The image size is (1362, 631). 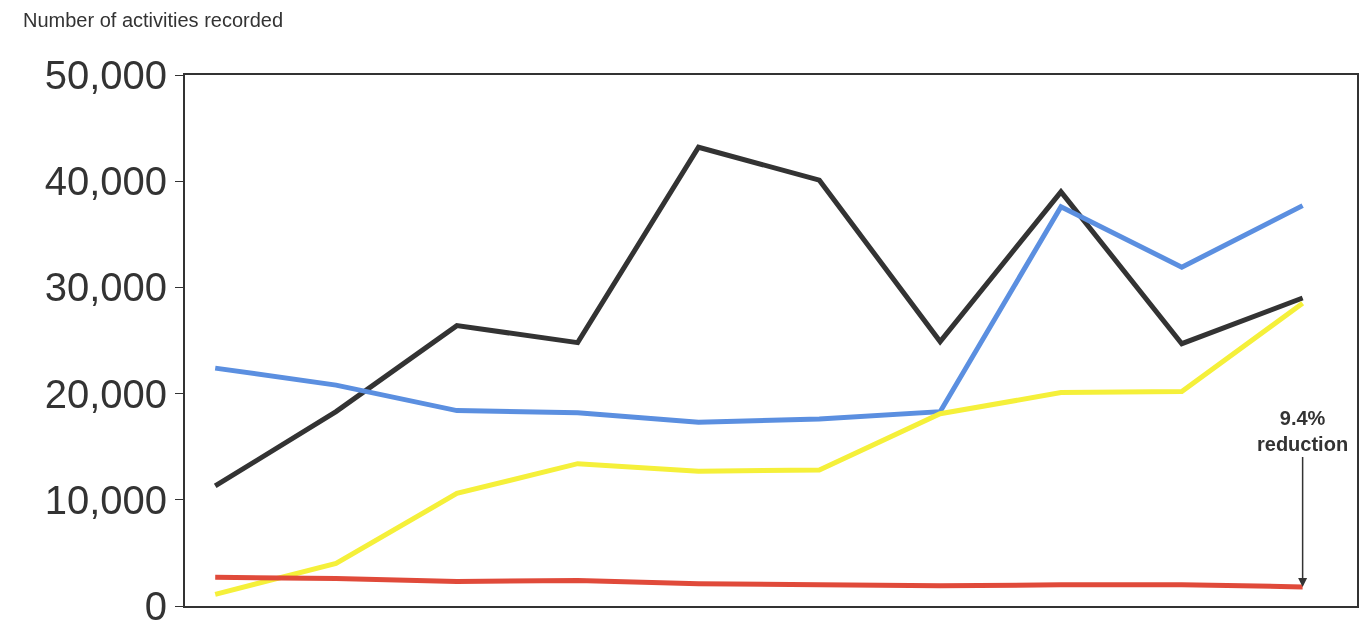 What do you see at coordinates (155, 606) in the screenshot?
I see `y-tick-label: 0` at bounding box center [155, 606].